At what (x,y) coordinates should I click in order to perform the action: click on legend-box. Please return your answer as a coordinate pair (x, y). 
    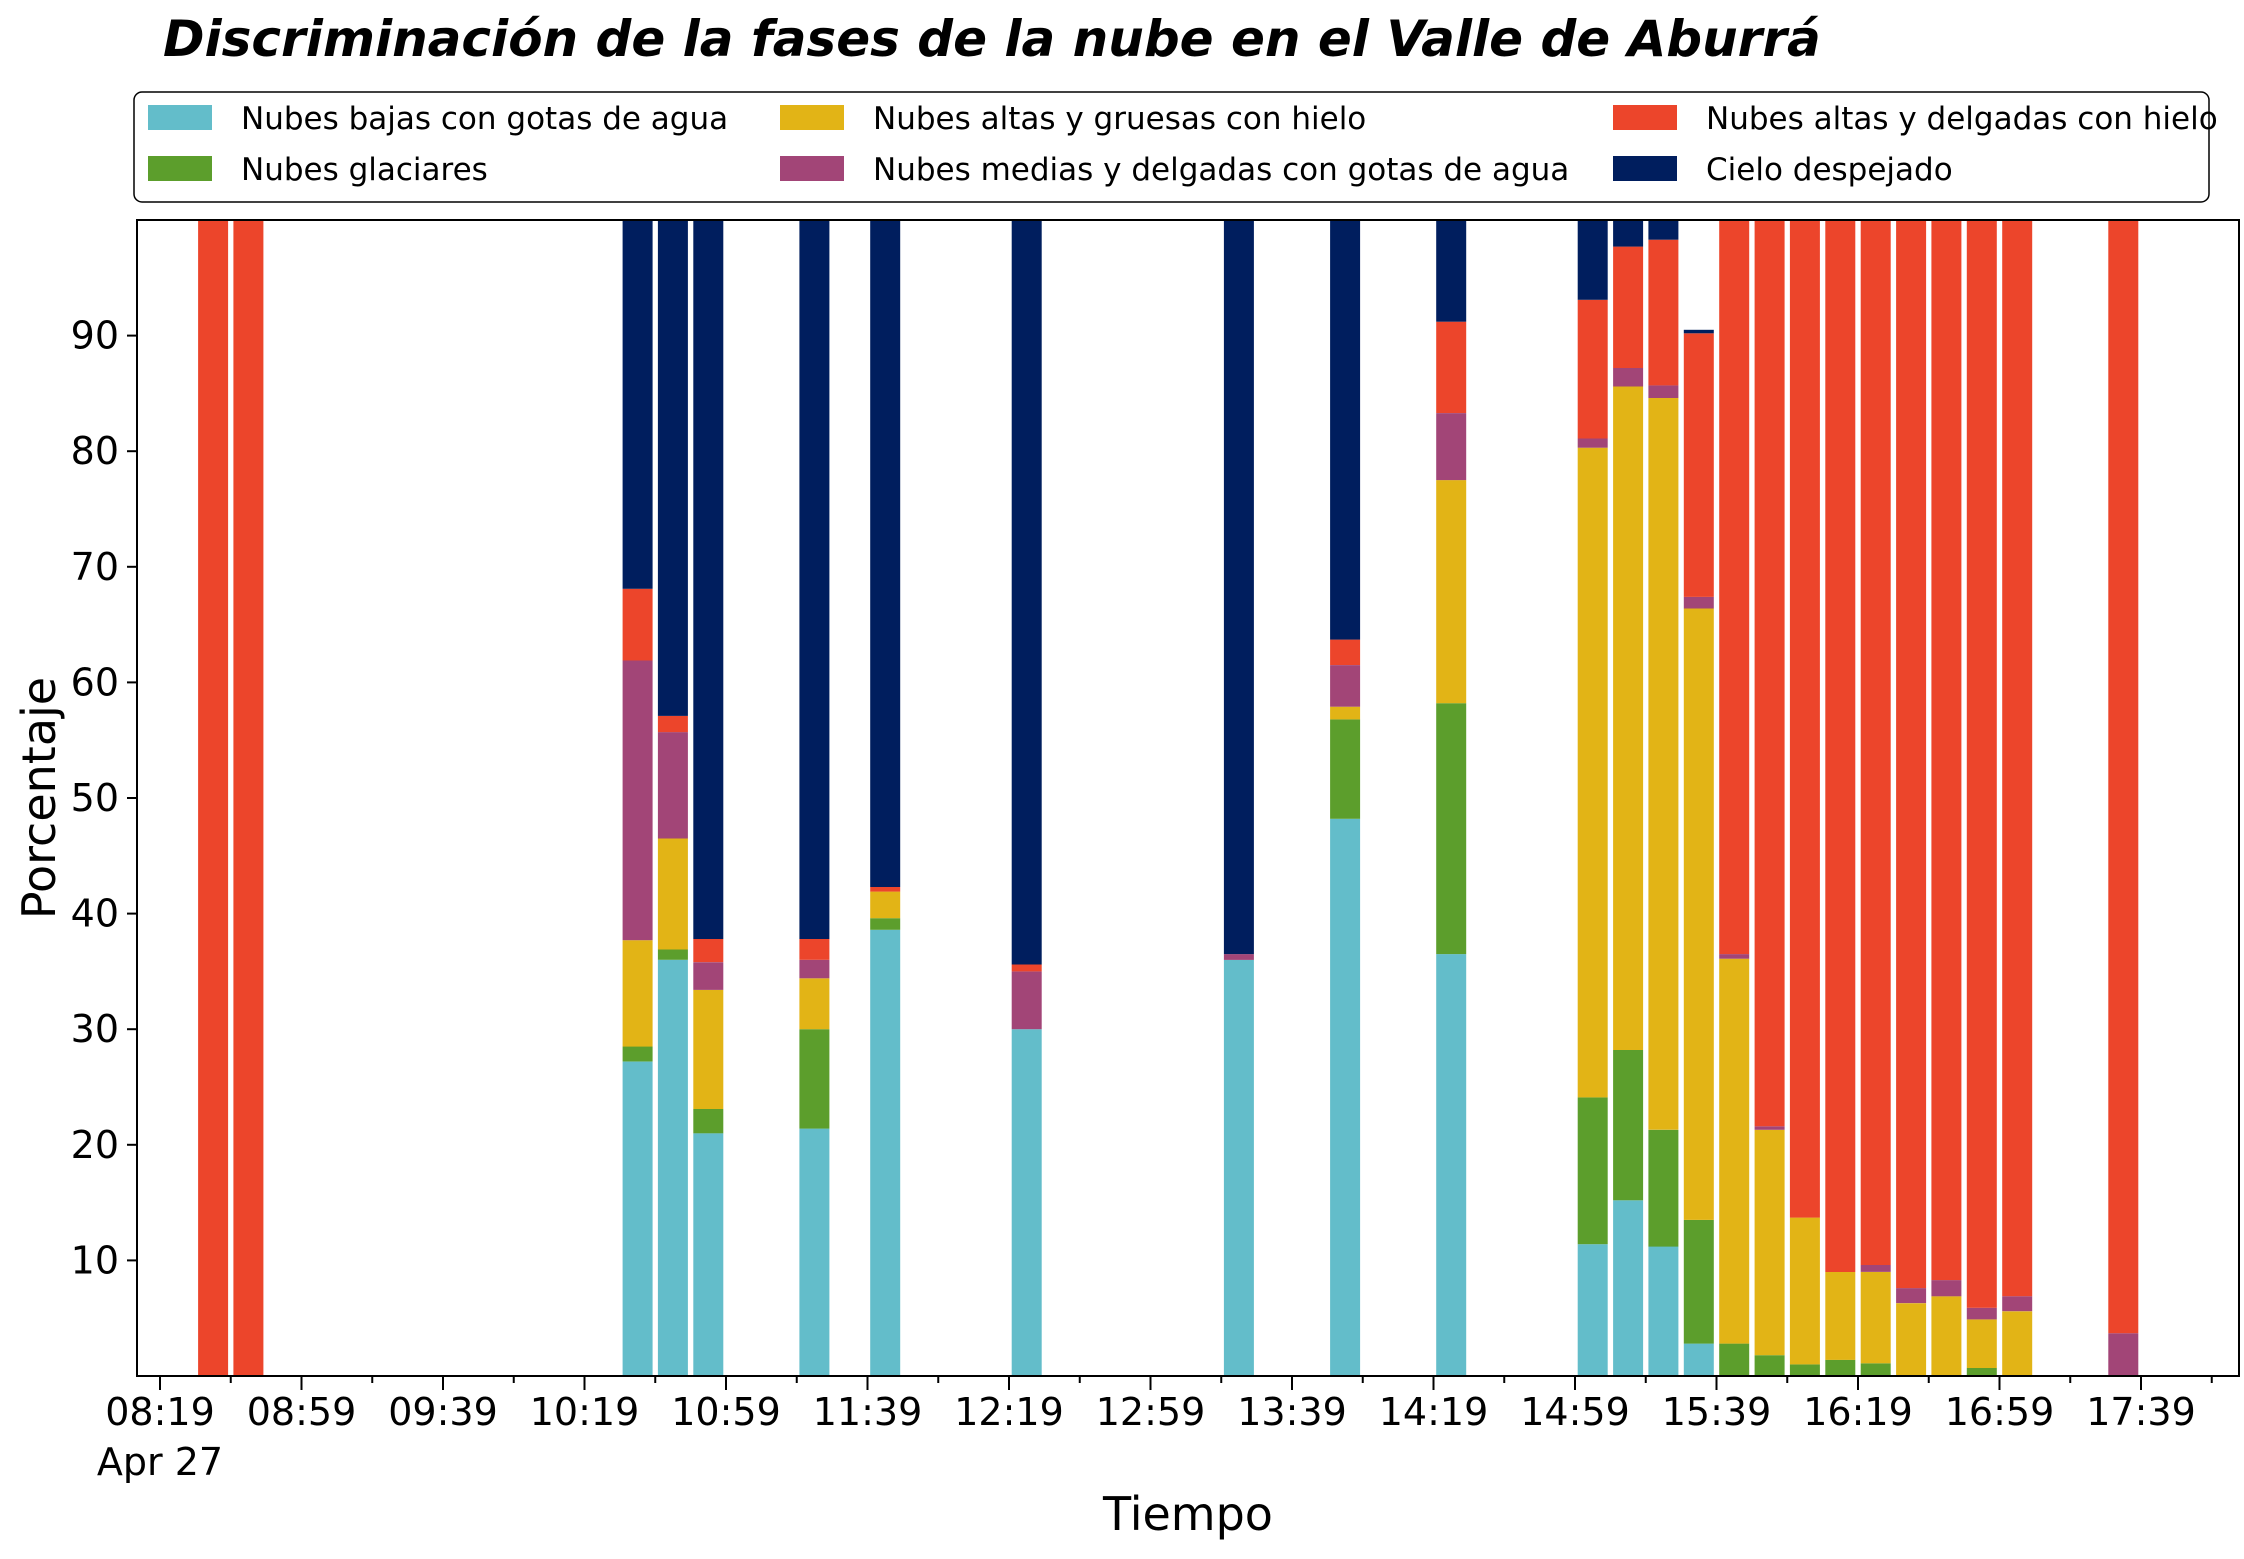
    Looking at the image, I should click on (1171, 147).